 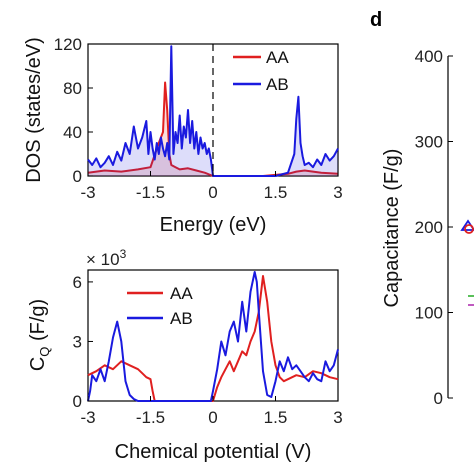 What do you see at coordinates (261, 71) in the screenshot?
I see `dos-legend: AA AB` at bounding box center [261, 71].